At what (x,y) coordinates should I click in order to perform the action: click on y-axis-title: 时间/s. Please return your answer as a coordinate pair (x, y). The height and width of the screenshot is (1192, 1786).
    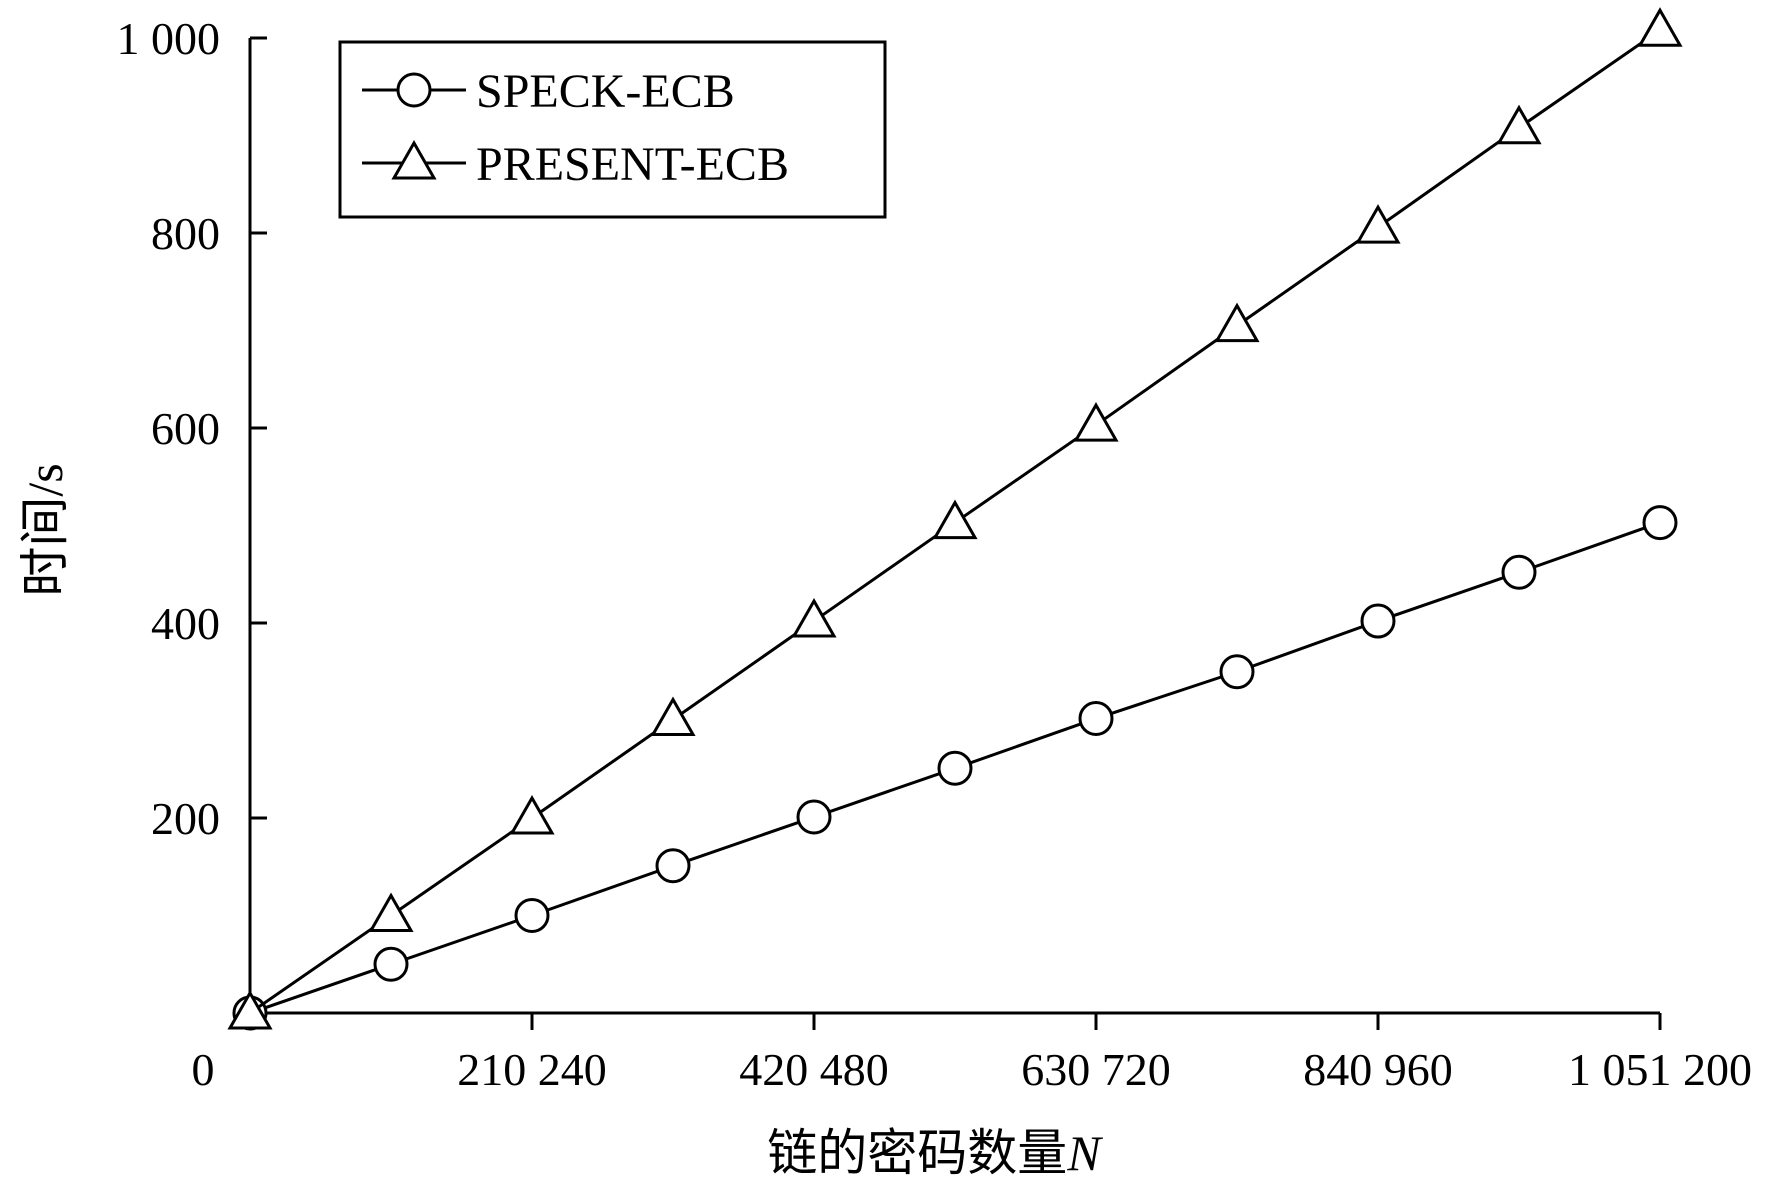
    Looking at the image, I should click on (45, 529).